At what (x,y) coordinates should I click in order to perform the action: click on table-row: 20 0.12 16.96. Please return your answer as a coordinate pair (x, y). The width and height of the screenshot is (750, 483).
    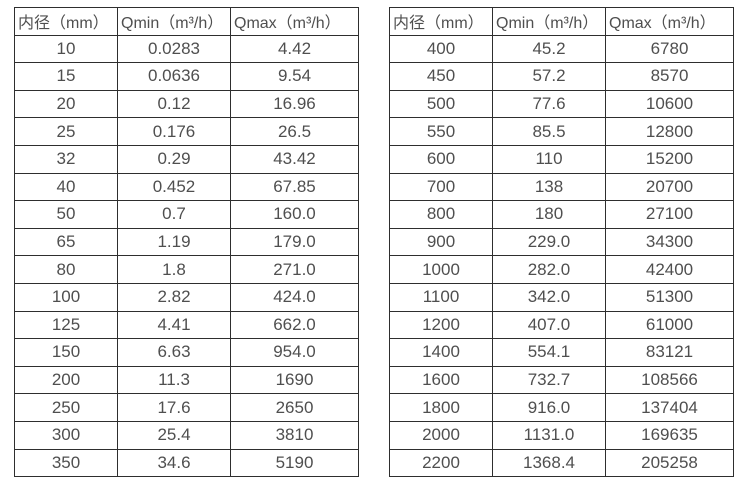
    Looking at the image, I should click on (186, 104).